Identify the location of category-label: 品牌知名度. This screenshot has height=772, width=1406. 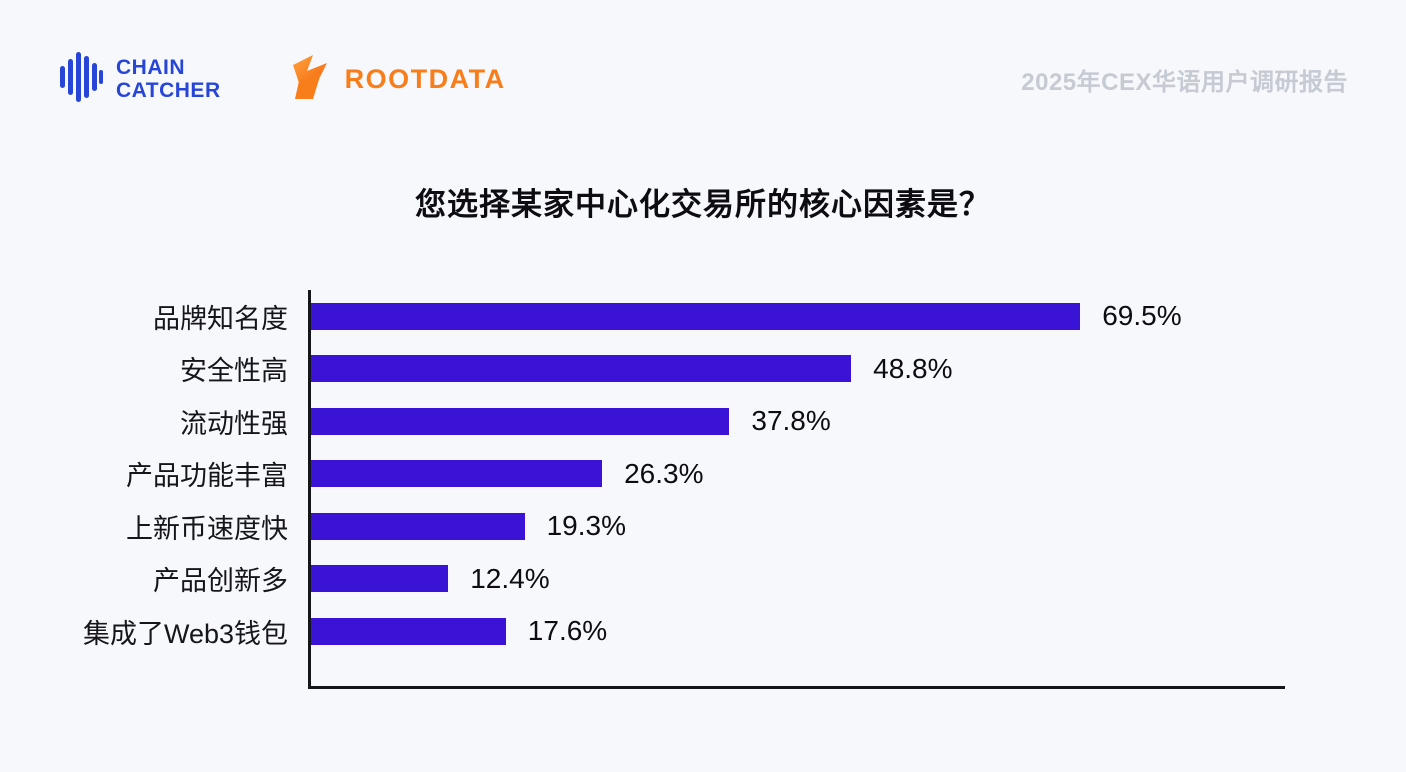
(220, 318).